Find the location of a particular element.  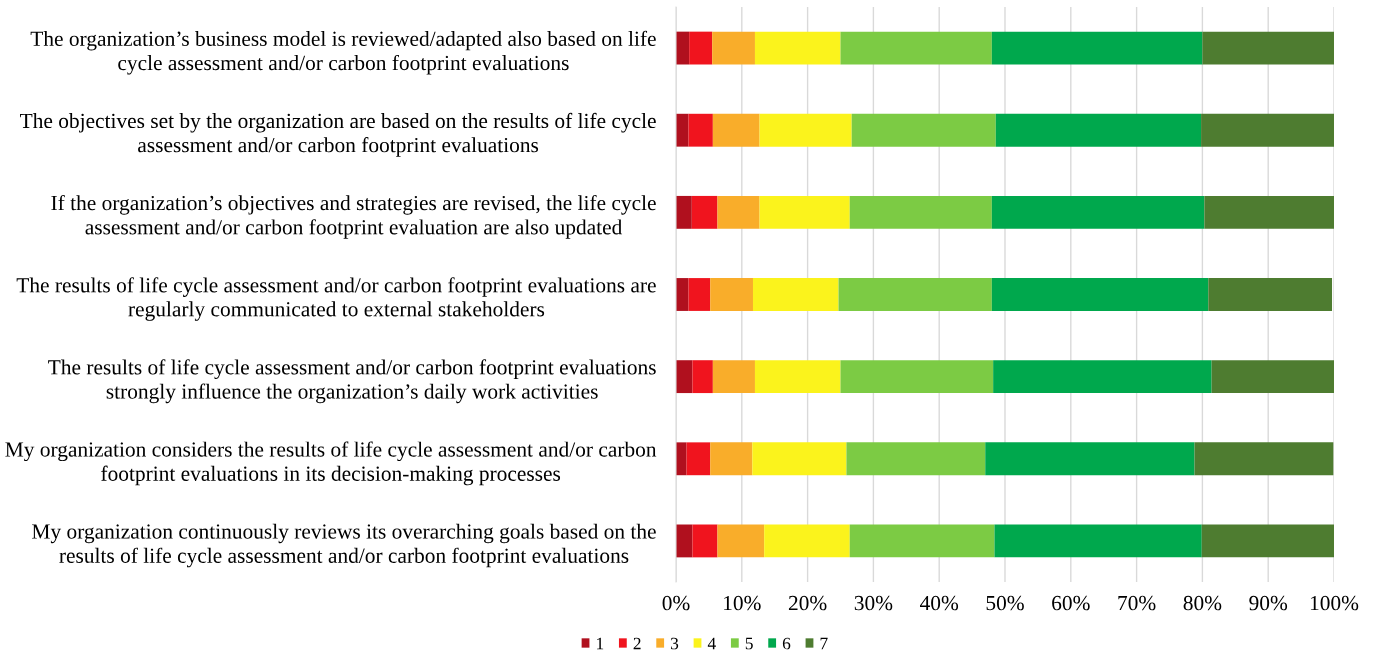

x-tick-label: 10% is located at coordinates (742, 603).